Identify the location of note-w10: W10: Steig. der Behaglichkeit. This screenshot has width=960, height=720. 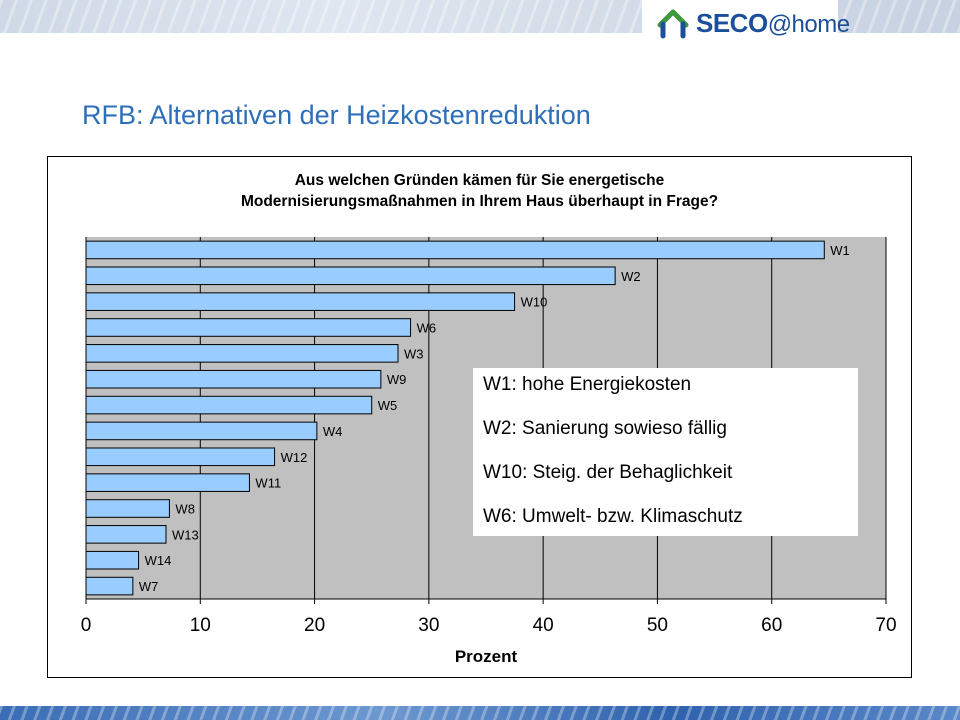
(608, 472).